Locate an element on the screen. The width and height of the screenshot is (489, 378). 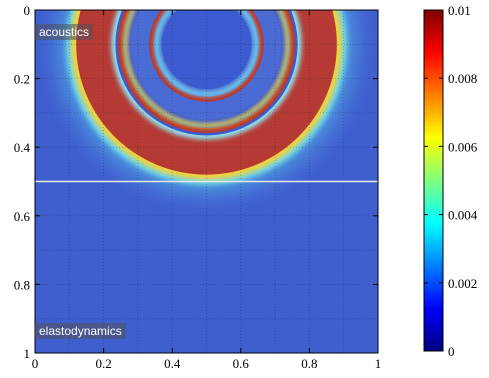
y-tick-label: 0 is located at coordinates (27, 10).